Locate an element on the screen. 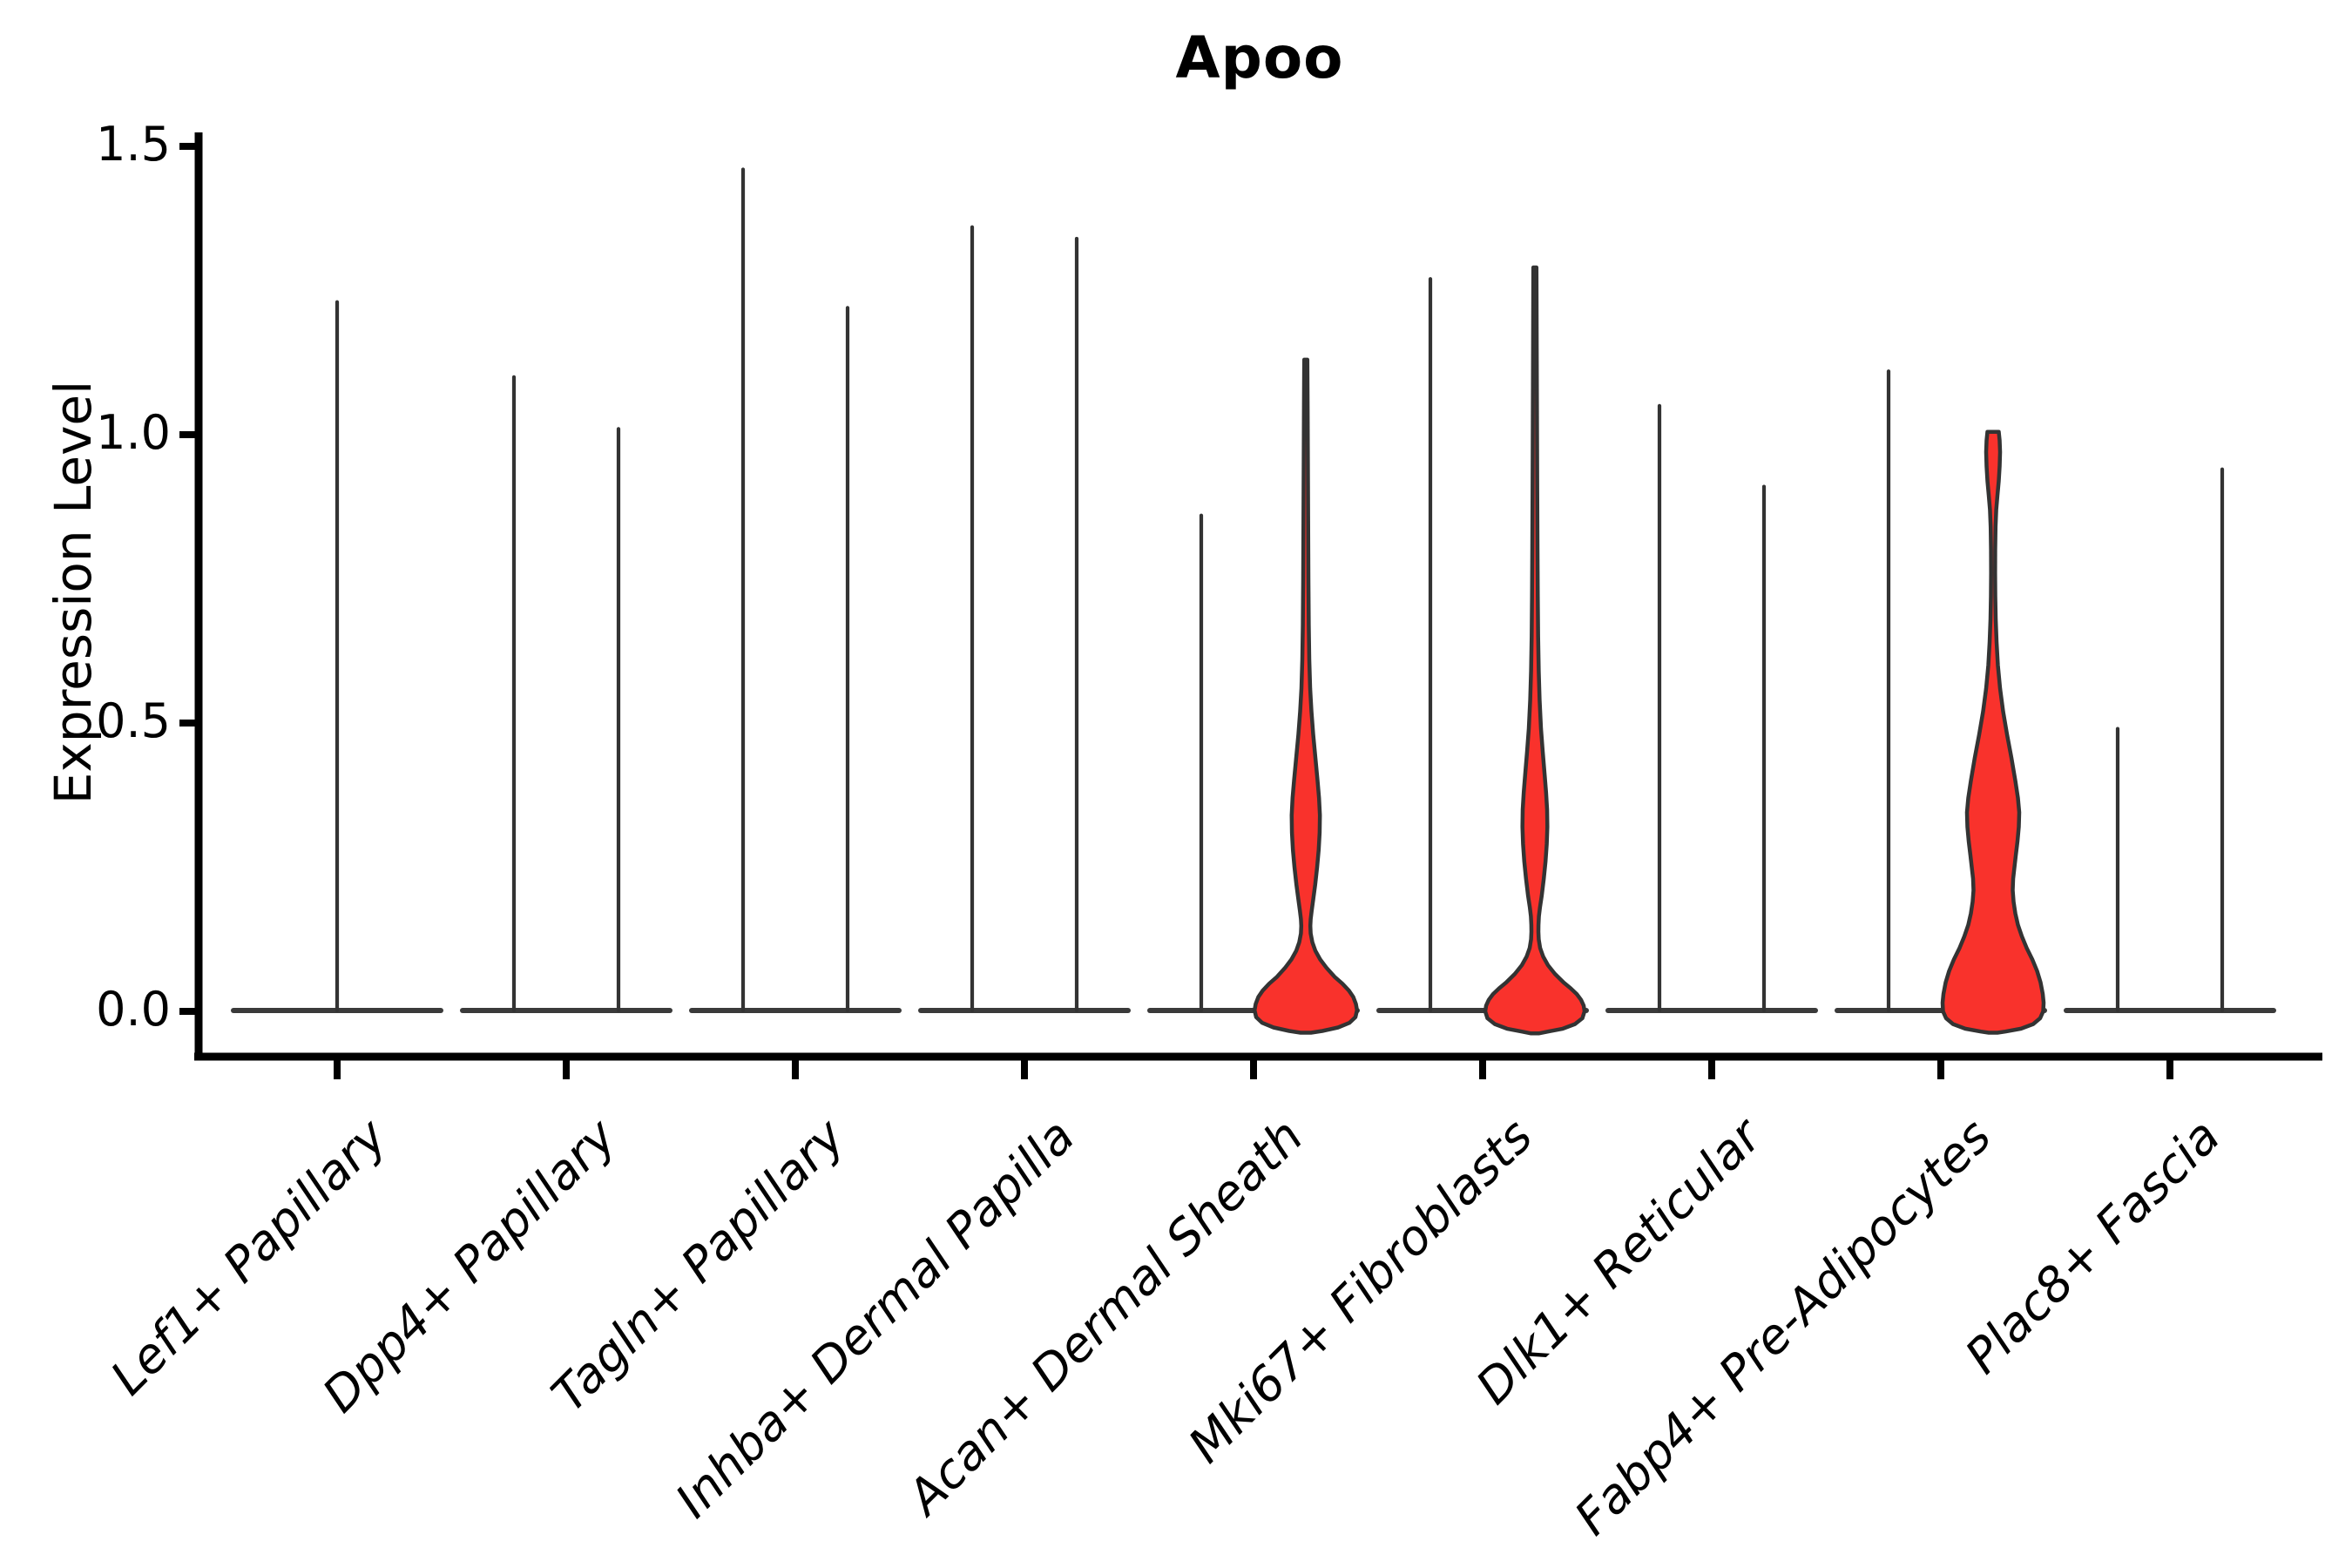  y-tick-label: 0.5 is located at coordinates (134, 721).